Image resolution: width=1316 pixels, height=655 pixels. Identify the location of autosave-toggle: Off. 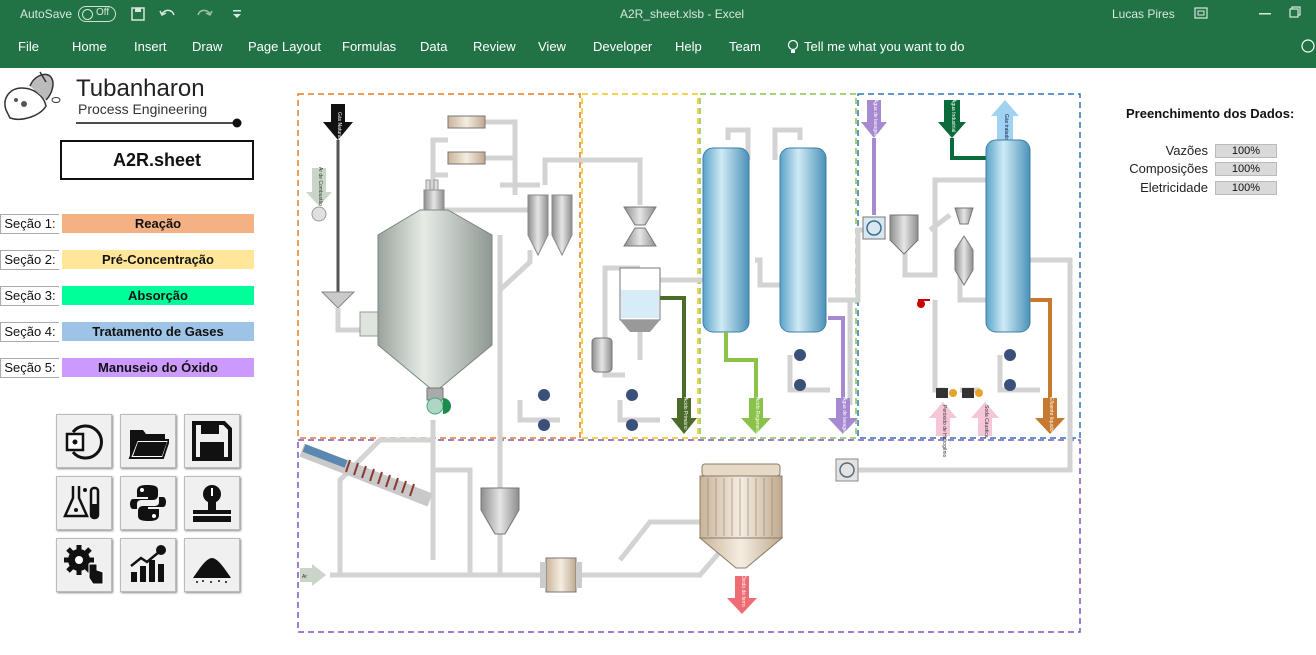
(97, 14).